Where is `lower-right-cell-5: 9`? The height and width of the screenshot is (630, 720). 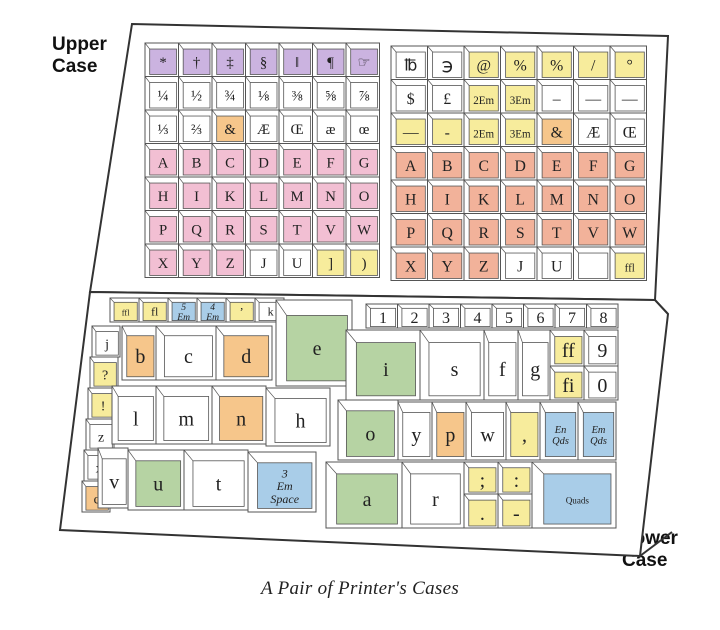
lower-right-cell-5: 9 is located at coordinates (601, 348).